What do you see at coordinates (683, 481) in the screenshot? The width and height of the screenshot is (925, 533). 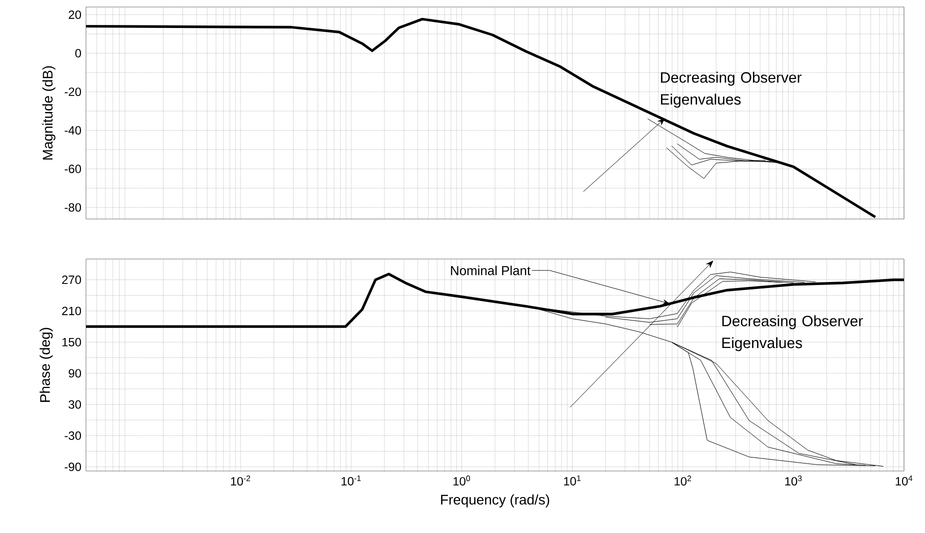 I see `x-tick-label: 10$^{2}$` at bounding box center [683, 481].